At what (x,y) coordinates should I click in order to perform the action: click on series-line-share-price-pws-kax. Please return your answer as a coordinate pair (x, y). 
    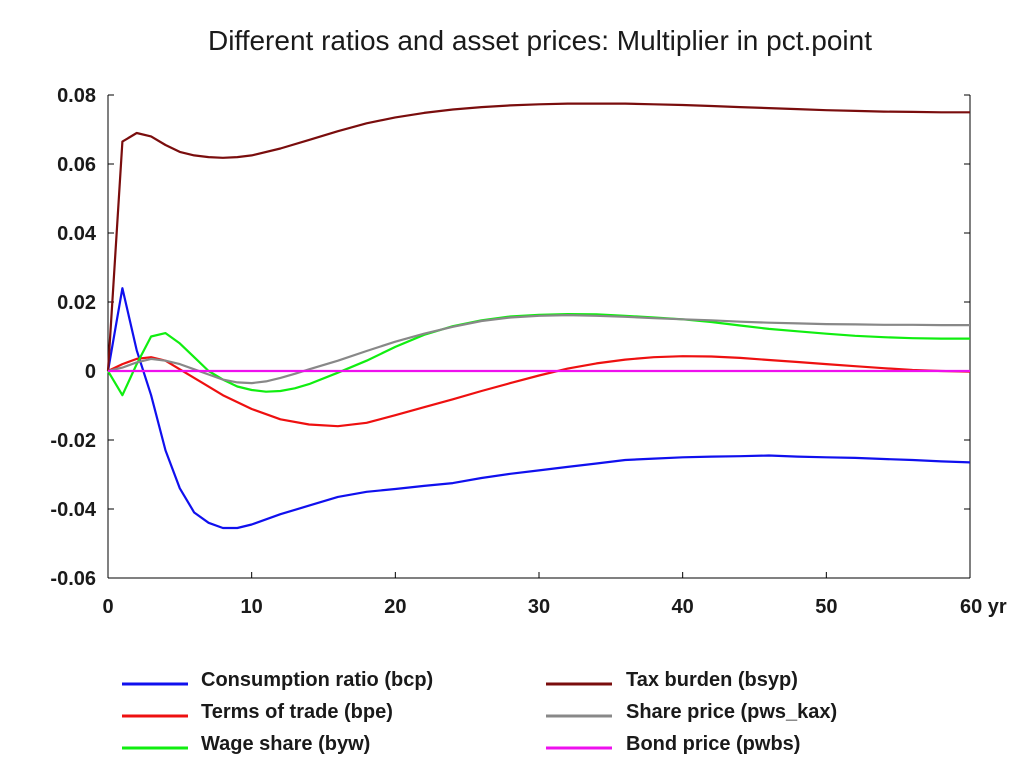
    Looking at the image, I should click on (538, 349).